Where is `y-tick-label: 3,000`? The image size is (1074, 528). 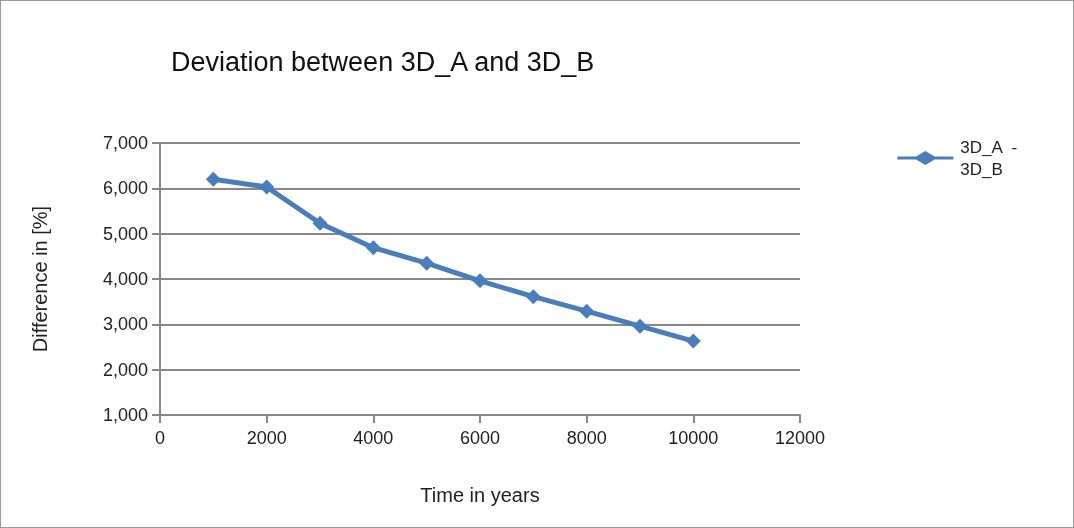
y-tick-label: 3,000 is located at coordinates (125, 324).